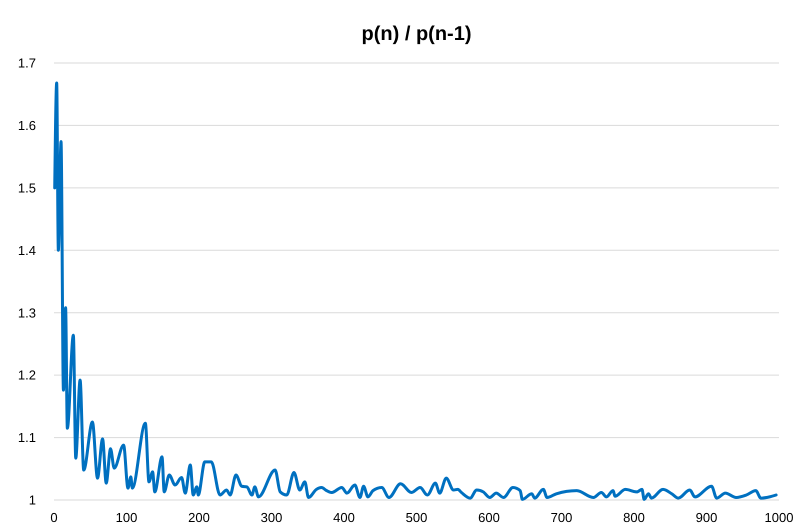 The height and width of the screenshot is (529, 797). I want to click on x-tick-label: 900, so click(707, 517).